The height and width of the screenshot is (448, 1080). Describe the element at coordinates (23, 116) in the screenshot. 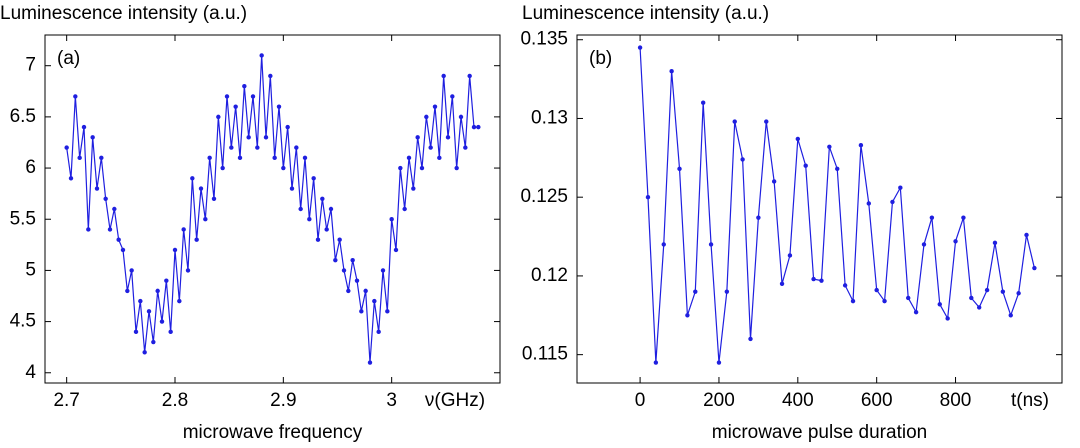

I see `y-tick-label: 6.5` at that location.